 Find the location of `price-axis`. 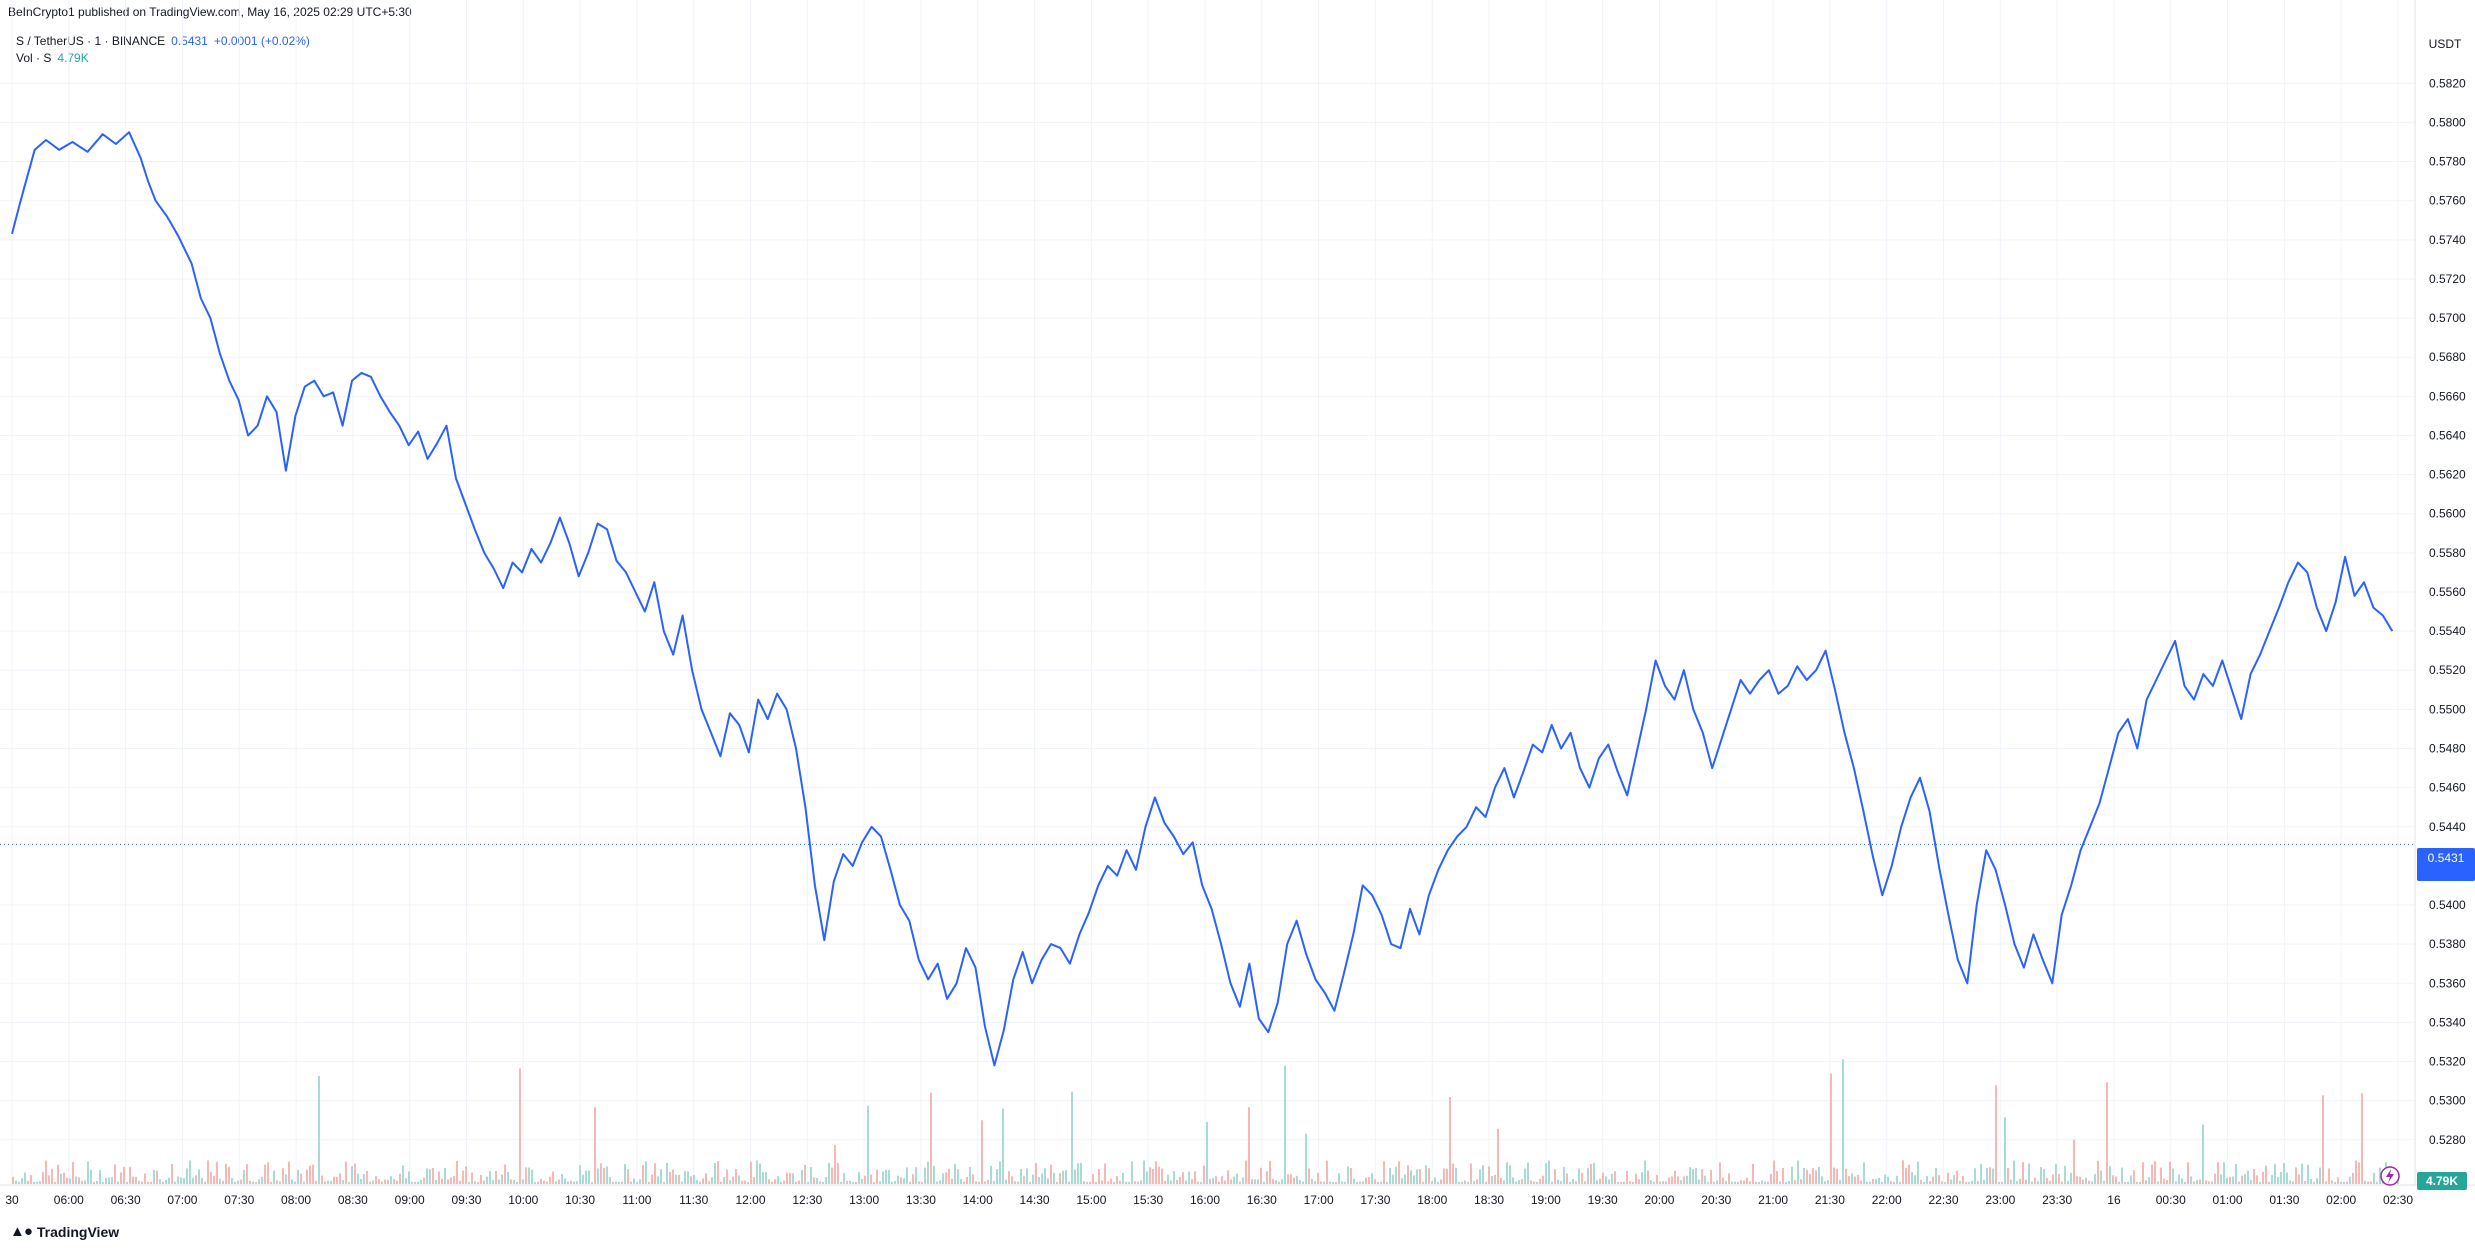

price-axis is located at coordinates (2445, 592).